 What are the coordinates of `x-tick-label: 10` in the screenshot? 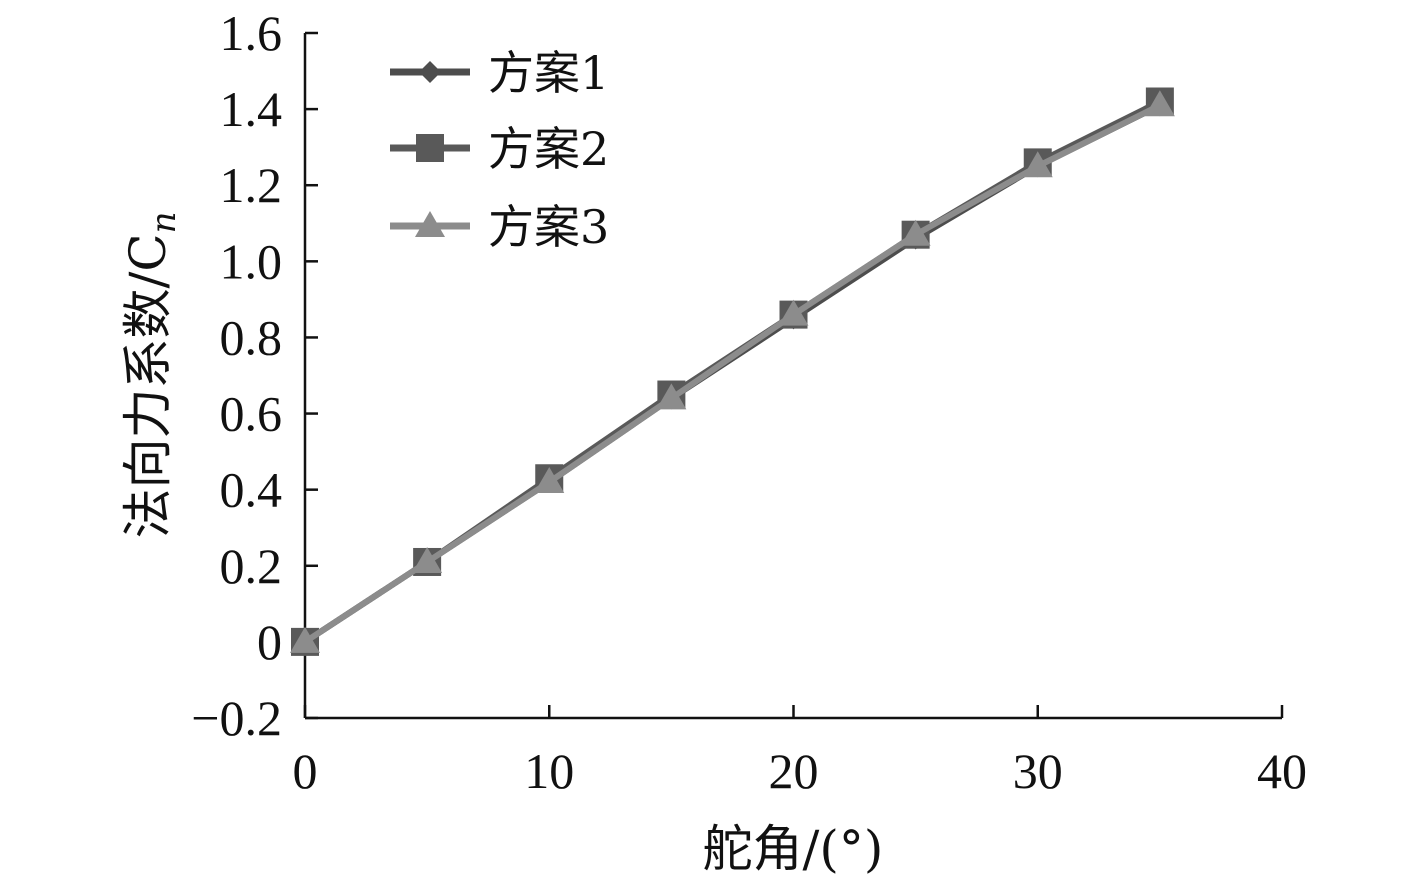 It's located at (549, 771).